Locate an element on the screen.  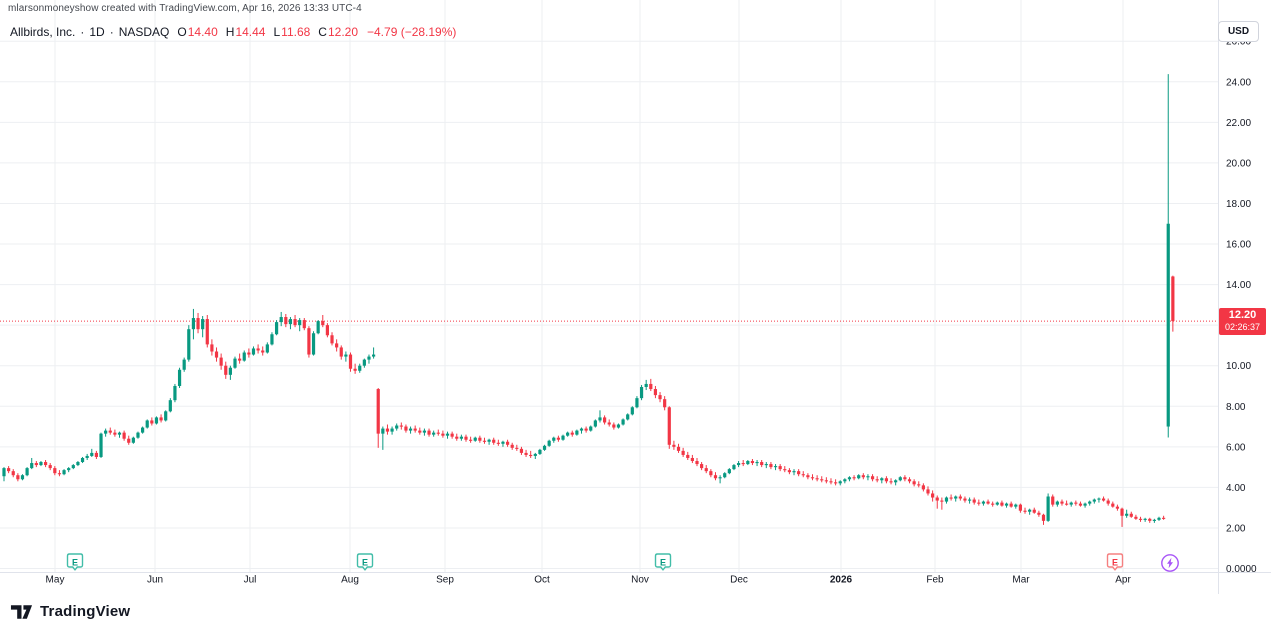
time-axis: May Jun Jul Aug Sep Oct Nov Dec 2026 Feb Mar Apr is located at coordinates (589, 580).